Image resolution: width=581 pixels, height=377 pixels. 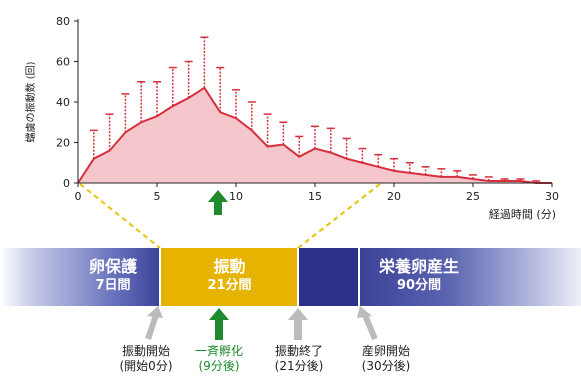 I want to click on vibration-end-arrow-icon, so click(x=298, y=324).